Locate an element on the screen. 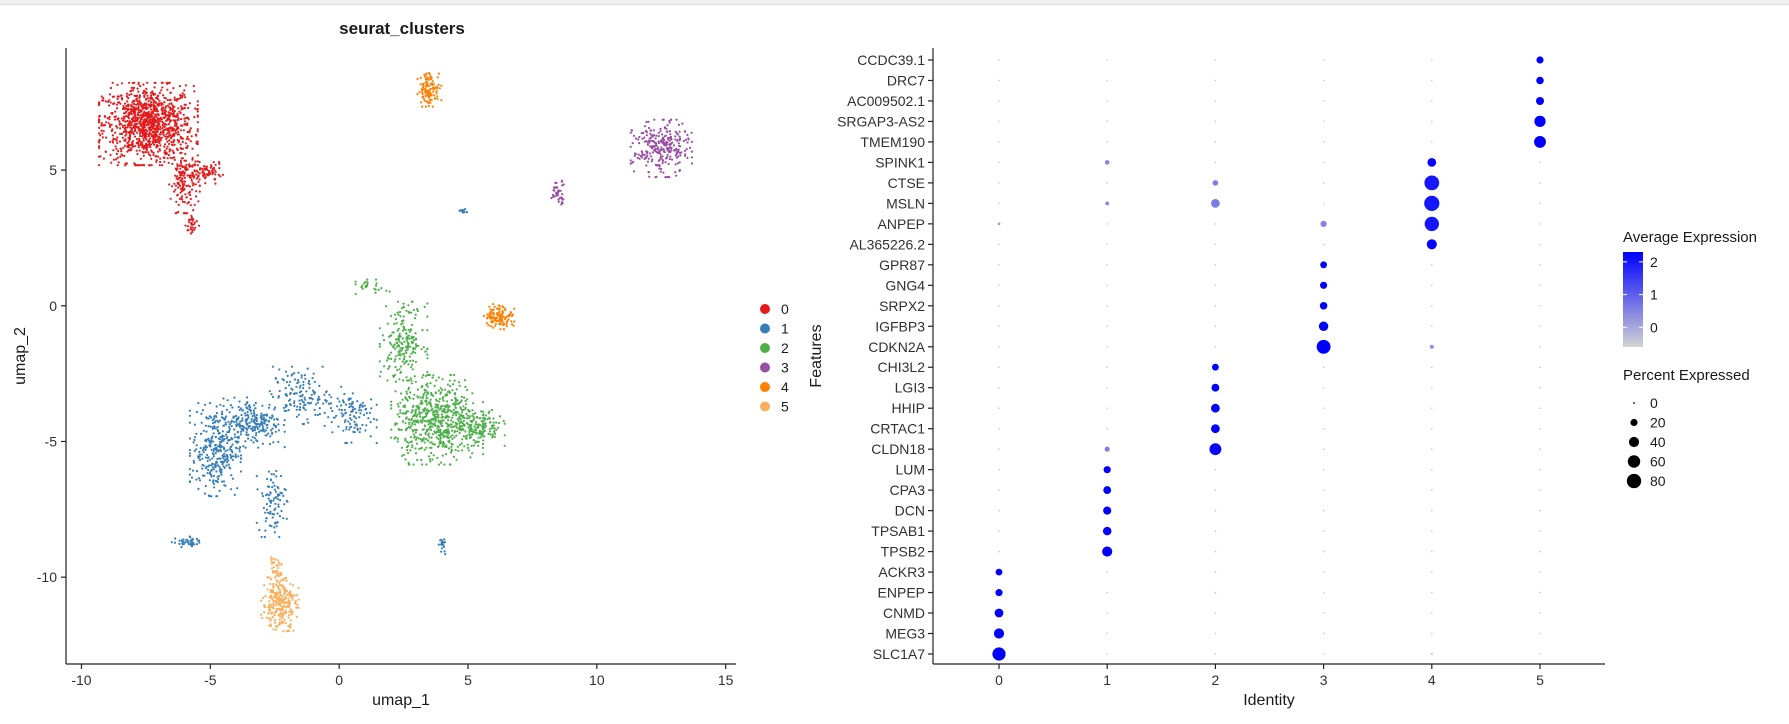  feature-label: ACKR3 is located at coordinates (901, 572).